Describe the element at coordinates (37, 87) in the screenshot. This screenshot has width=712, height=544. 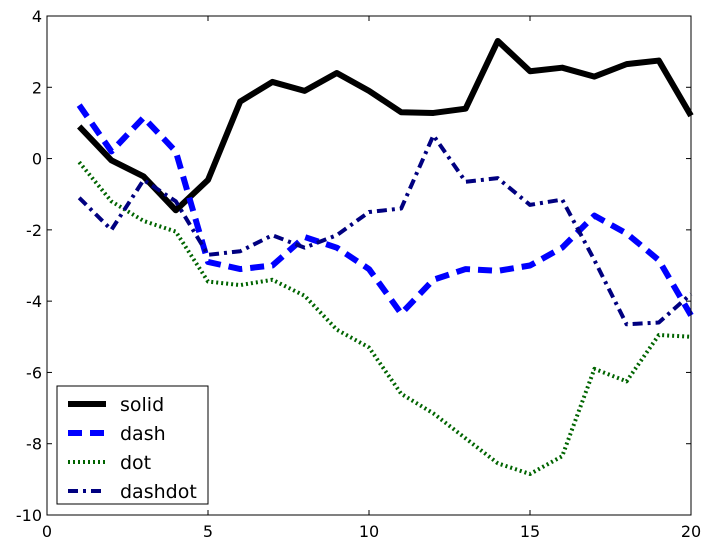
I see `y-tick-label: 2` at that location.